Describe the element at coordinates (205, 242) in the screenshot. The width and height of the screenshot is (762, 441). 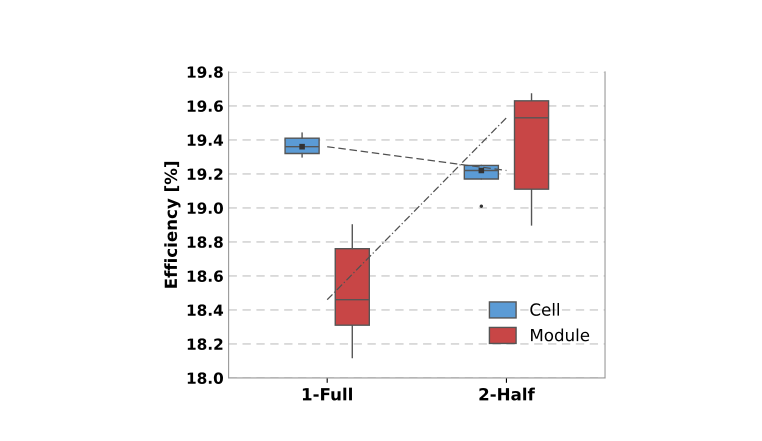
I see `y-tick-label: 18.8` at that location.